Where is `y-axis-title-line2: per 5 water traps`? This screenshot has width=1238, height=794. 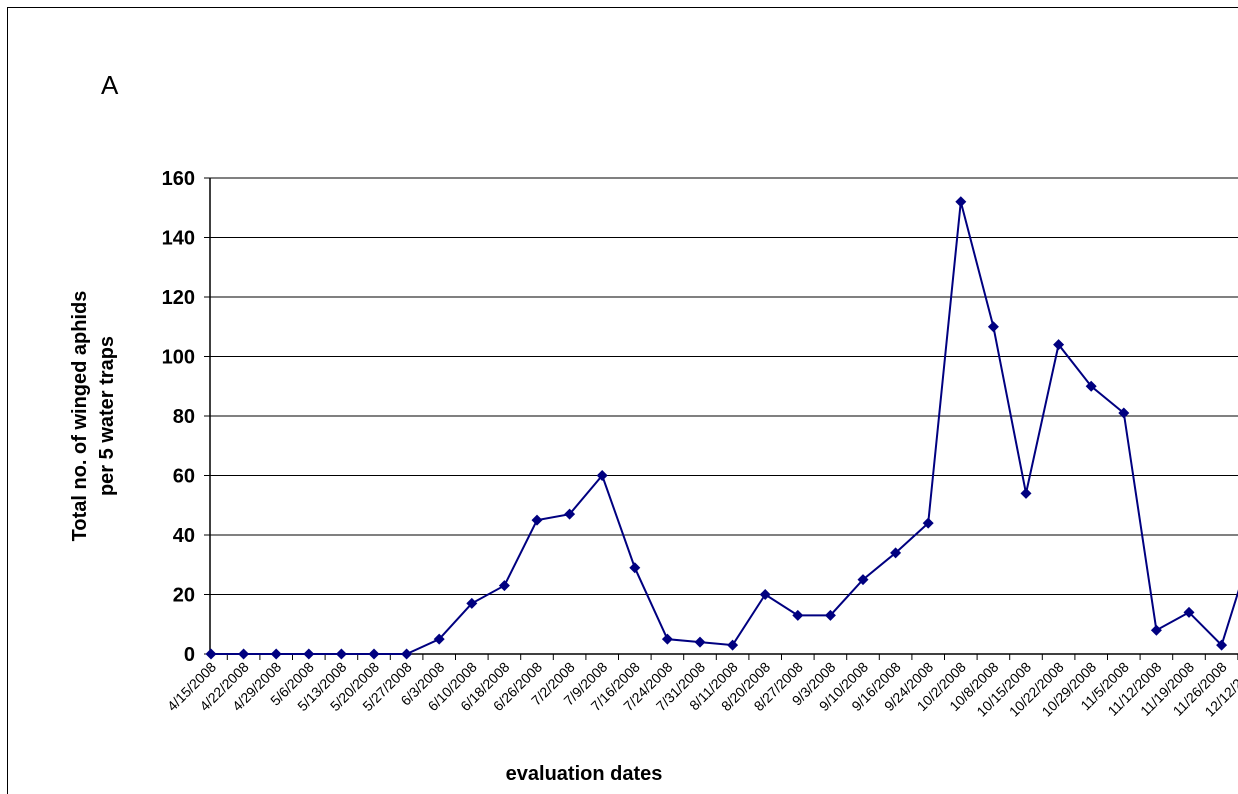
y-axis-title-line2: per 5 water traps is located at coordinates (107, 416).